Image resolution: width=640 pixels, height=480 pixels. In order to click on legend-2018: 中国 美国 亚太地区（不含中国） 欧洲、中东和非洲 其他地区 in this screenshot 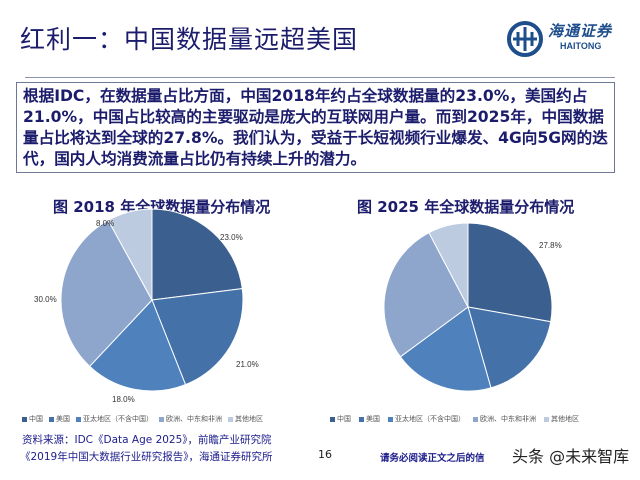, I will do `click(142, 419)`.